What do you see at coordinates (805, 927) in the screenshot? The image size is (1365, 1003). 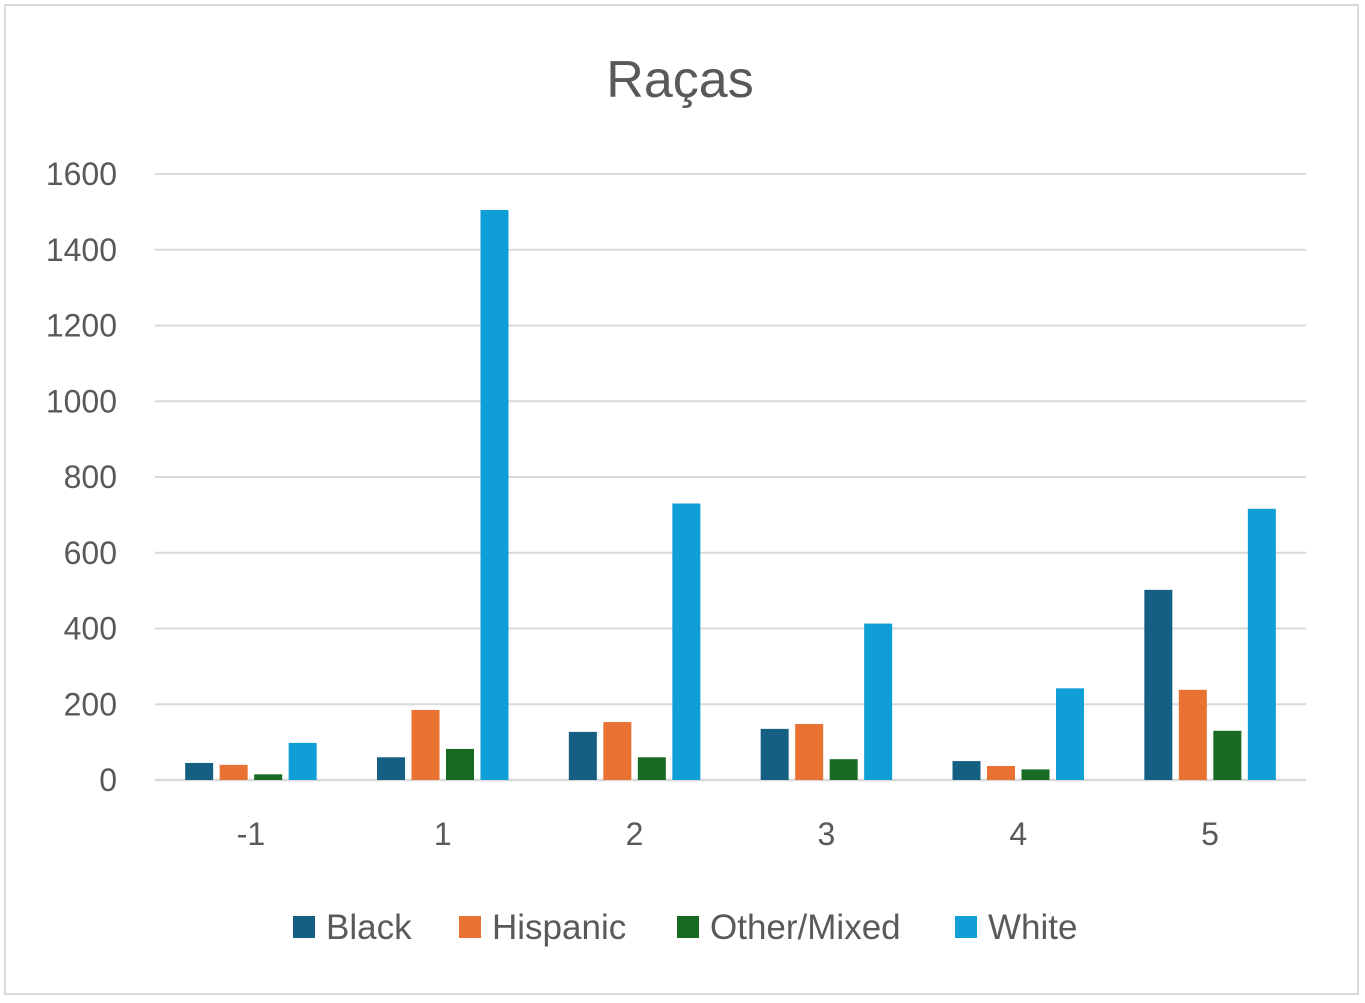 I see `legend-label: Other/Mixed` at bounding box center [805, 927].